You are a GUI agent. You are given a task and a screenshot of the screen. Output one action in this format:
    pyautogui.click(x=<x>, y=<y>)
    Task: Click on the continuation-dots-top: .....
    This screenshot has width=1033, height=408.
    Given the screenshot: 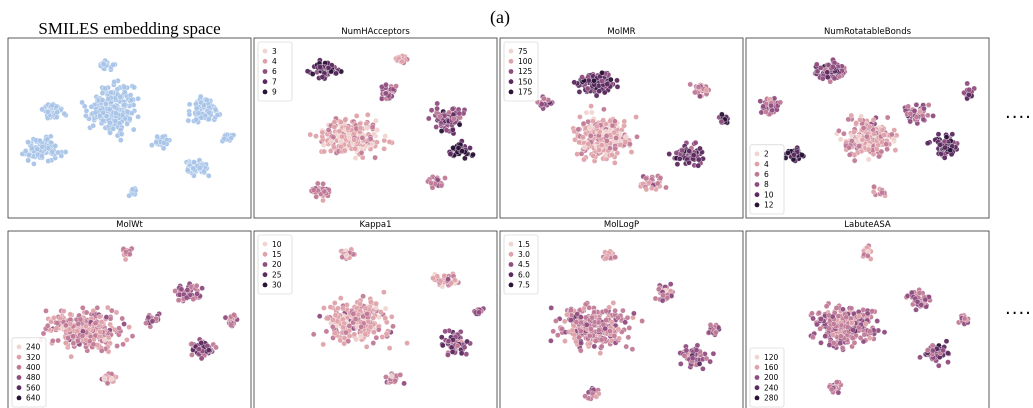 What is the action you would take?
    pyautogui.click(x=1019, y=112)
    